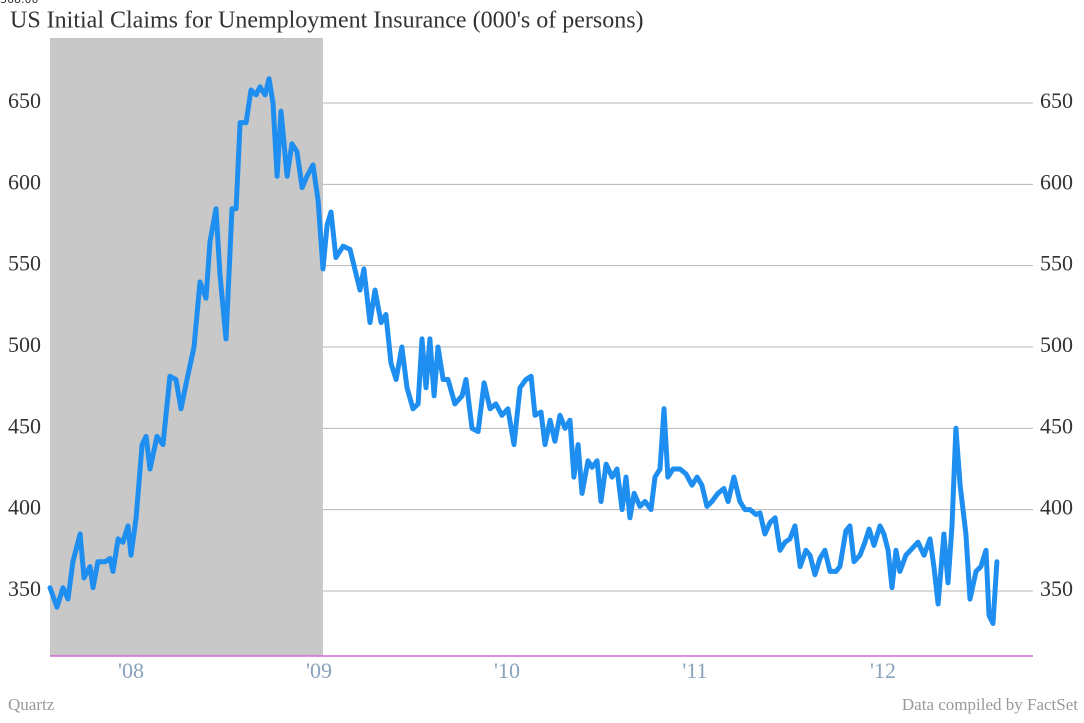 This screenshot has height=723, width=1084. I want to click on x-tick-label: '09, so click(319, 670).